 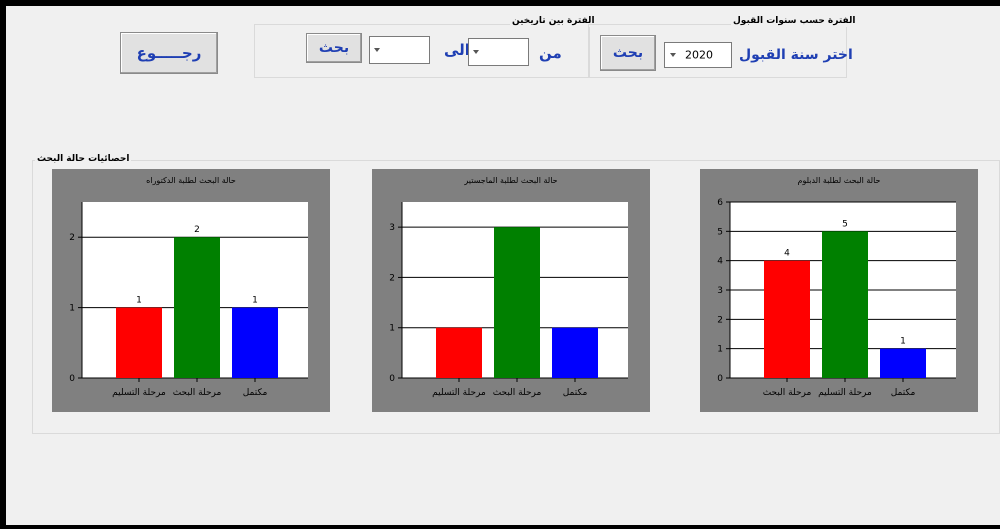 I want to click on date-to-dropdown, so click(x=399, y=50).